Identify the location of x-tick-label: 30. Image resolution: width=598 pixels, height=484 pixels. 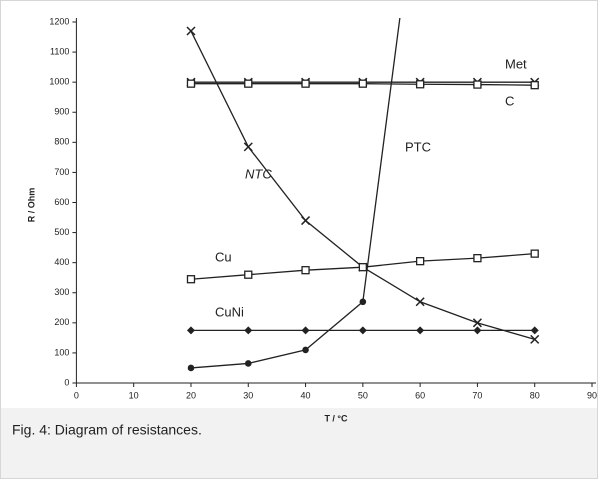
(248, 395).